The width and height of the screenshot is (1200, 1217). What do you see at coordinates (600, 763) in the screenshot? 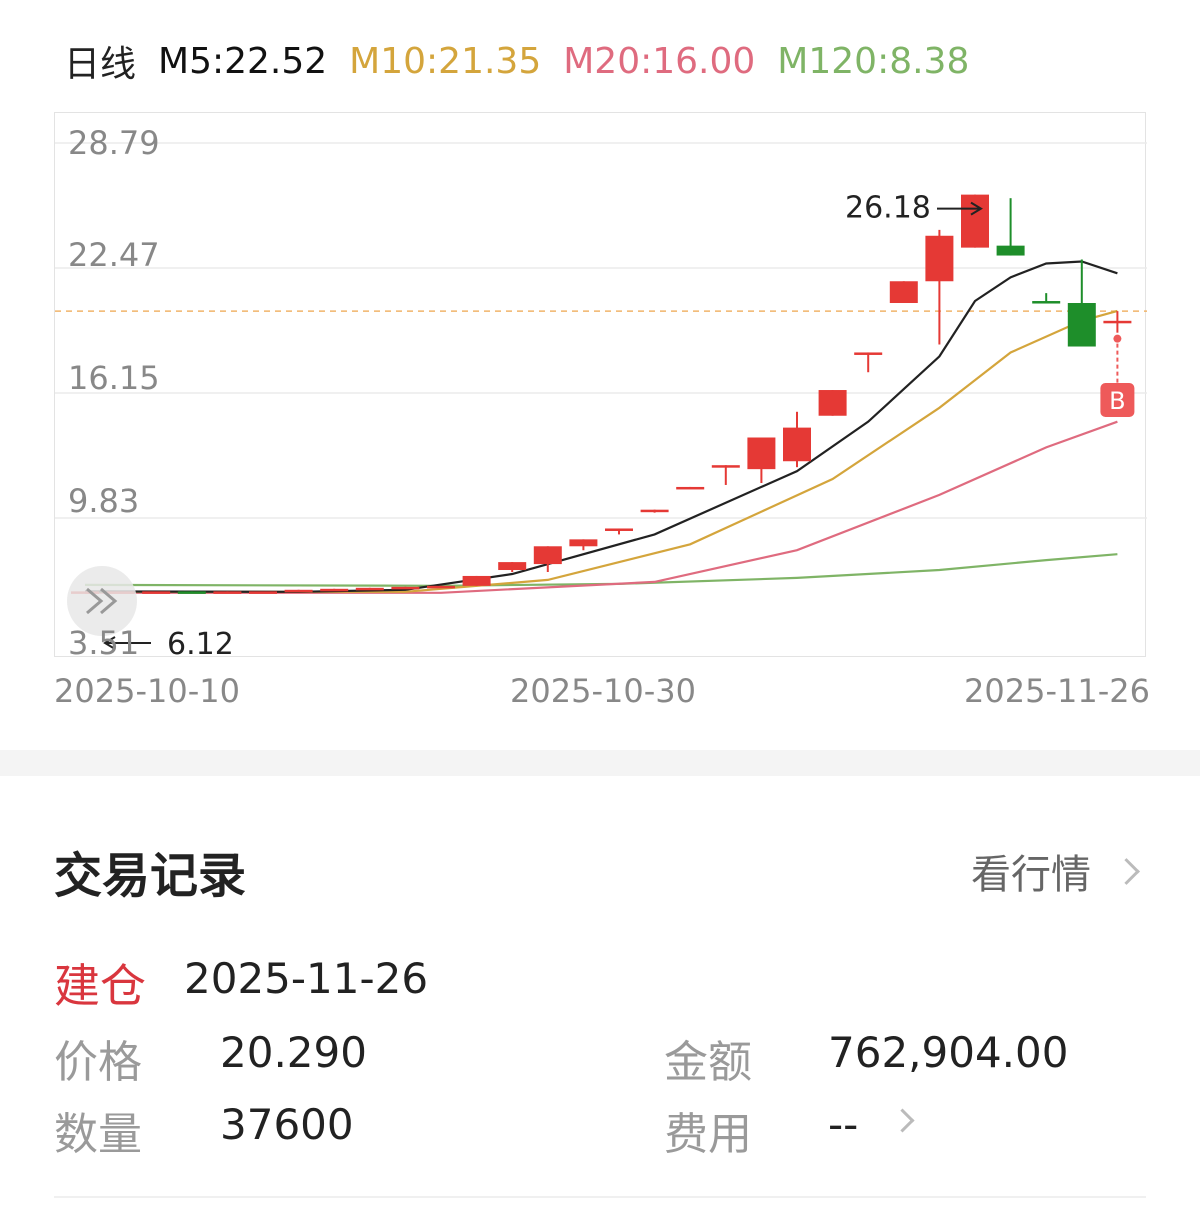
I see `section-divider` at bounding box center [600, 763].